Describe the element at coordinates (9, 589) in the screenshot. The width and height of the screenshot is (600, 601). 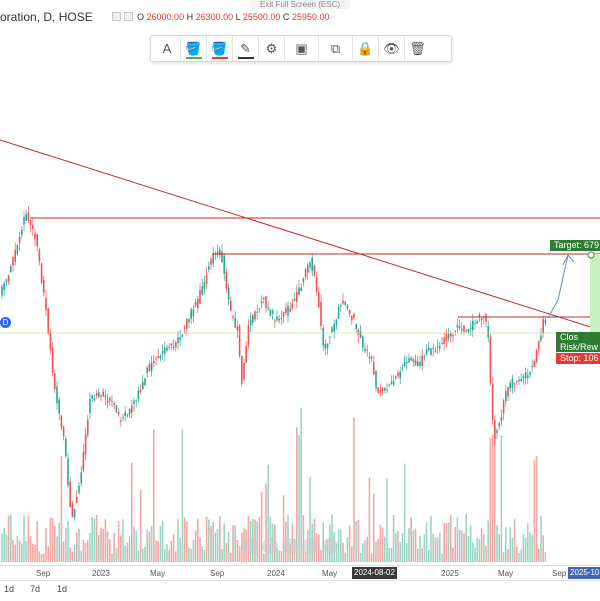
I see `timeframe-1d: 1d` at that location.